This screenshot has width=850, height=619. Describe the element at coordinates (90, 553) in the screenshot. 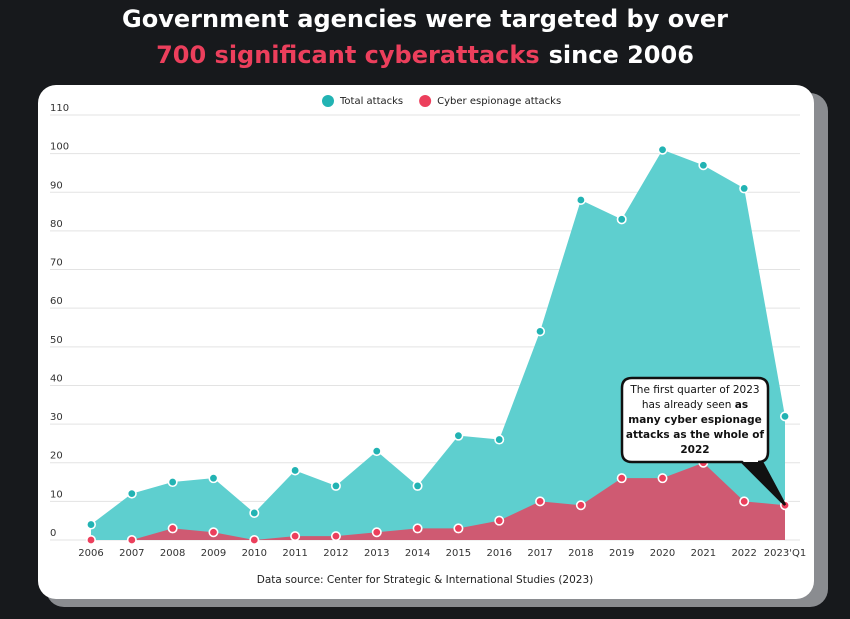

I see `x-tick-label: 2006` at that location.